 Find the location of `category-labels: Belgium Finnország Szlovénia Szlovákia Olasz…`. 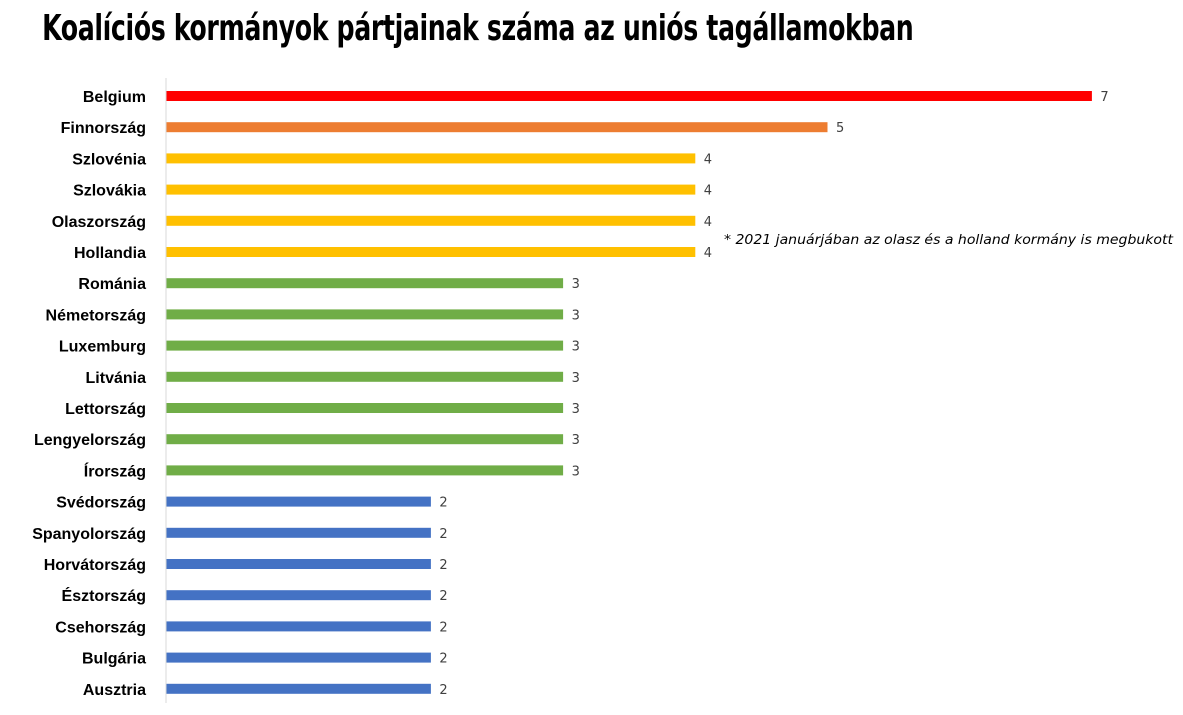

category-labels: Belgium Finnország Szlovénia Szlovákia Olasz… is located at coordinates (89, 394).